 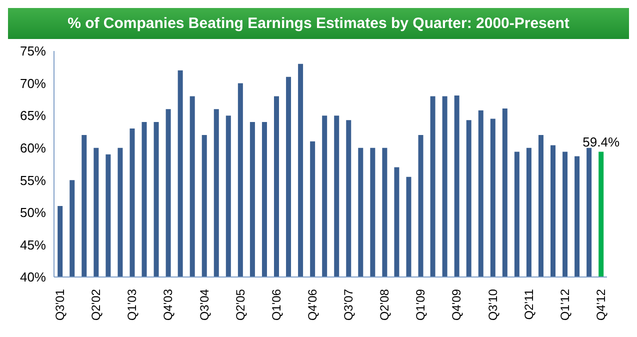 I want to click on x-tick-label: Q2'11, so click(x=529, y=304).